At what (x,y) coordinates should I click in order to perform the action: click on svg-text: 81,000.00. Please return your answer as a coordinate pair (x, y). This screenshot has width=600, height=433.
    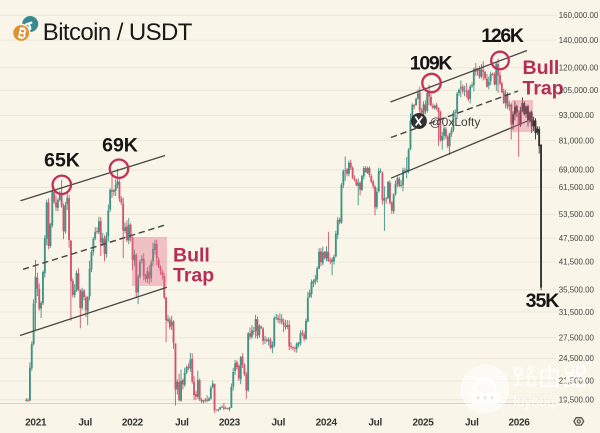
    Looking at the image, I should click on (577, 140).